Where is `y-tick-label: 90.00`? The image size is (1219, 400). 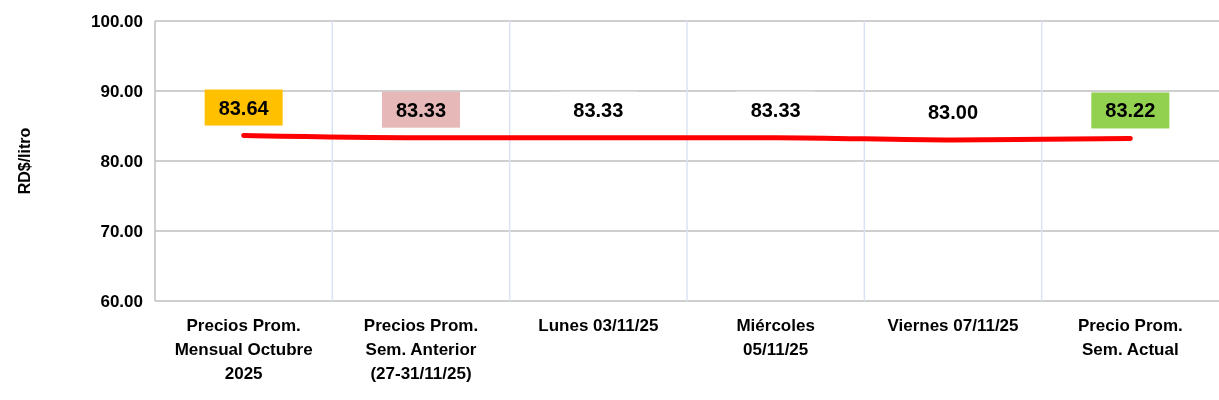
y-tick-label: 90.00 is located at coordinates (121, 91).